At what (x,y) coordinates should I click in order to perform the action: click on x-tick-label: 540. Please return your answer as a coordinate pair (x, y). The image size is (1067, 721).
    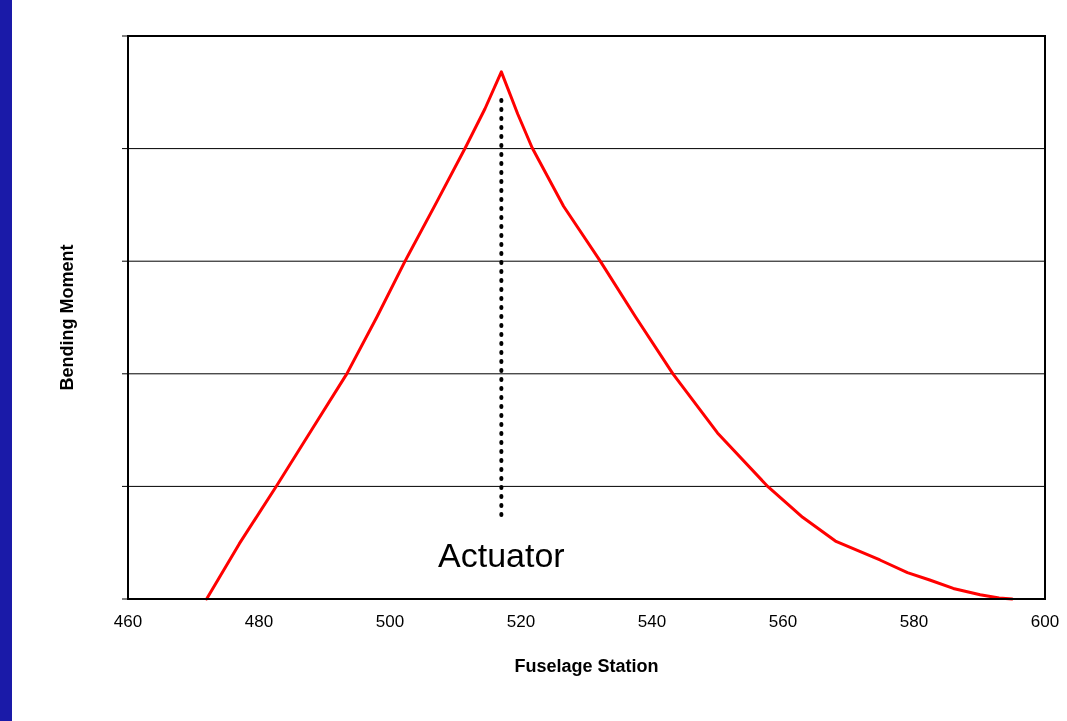
    Looking at the image, I should click on (652, 621).